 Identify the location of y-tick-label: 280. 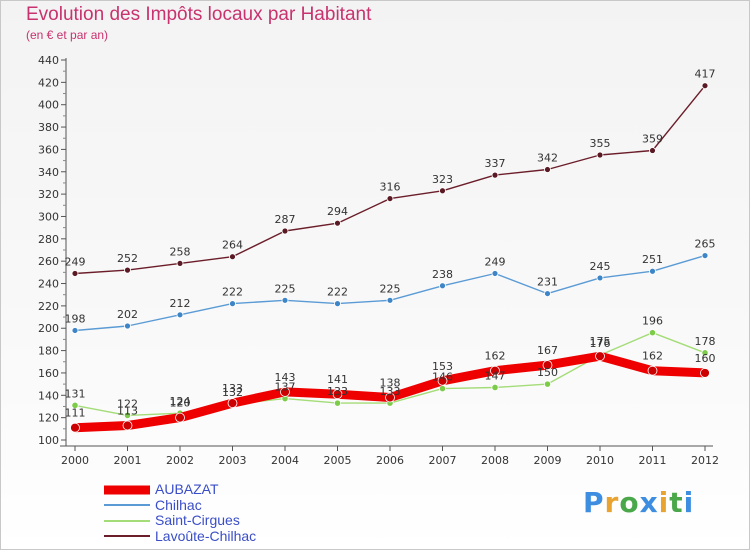
(48, 239).